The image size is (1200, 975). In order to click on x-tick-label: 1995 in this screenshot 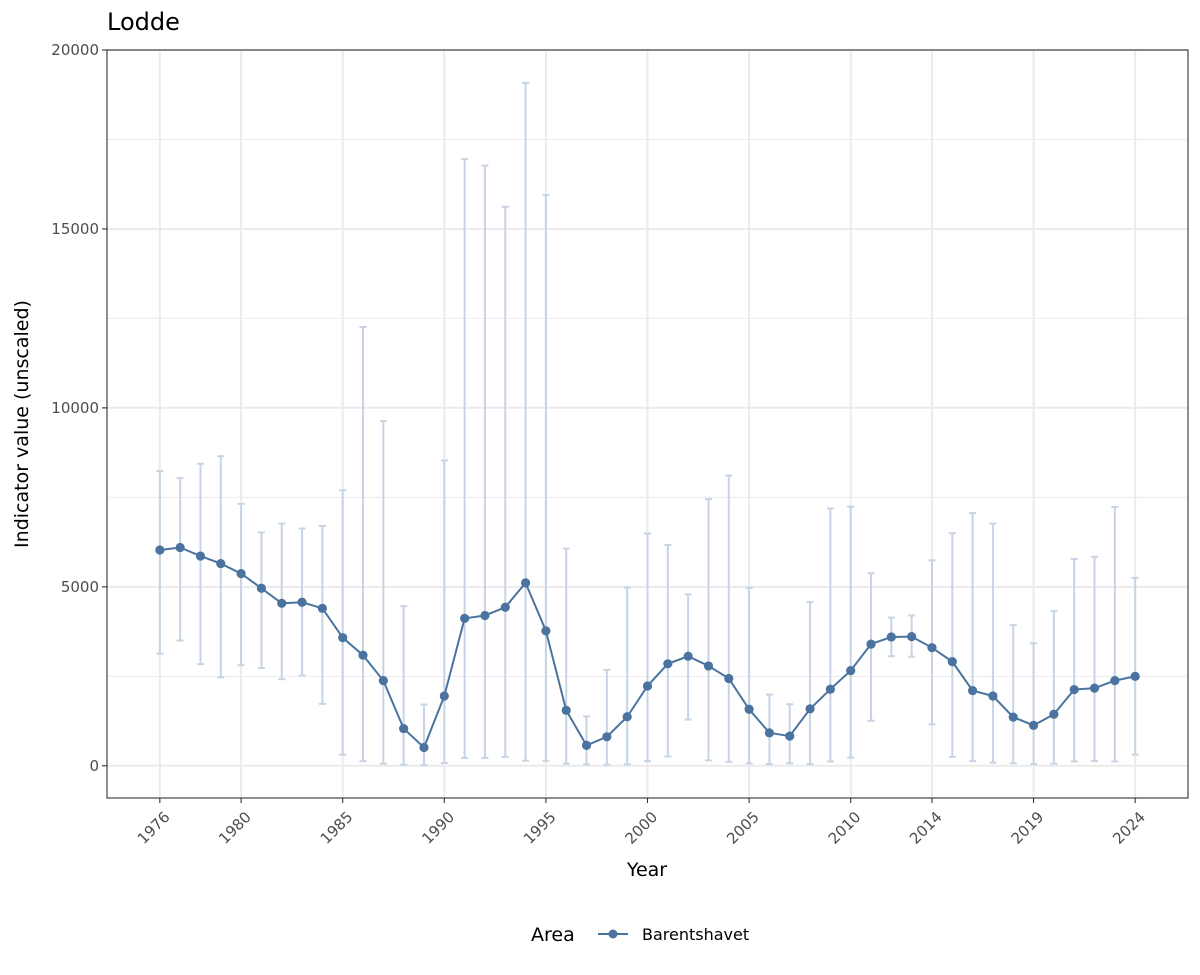, I will do `click(540, 828)`.